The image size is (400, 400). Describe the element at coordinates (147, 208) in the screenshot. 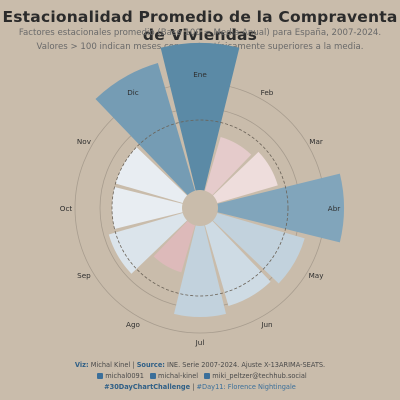

I see `bar-oct` at that location.